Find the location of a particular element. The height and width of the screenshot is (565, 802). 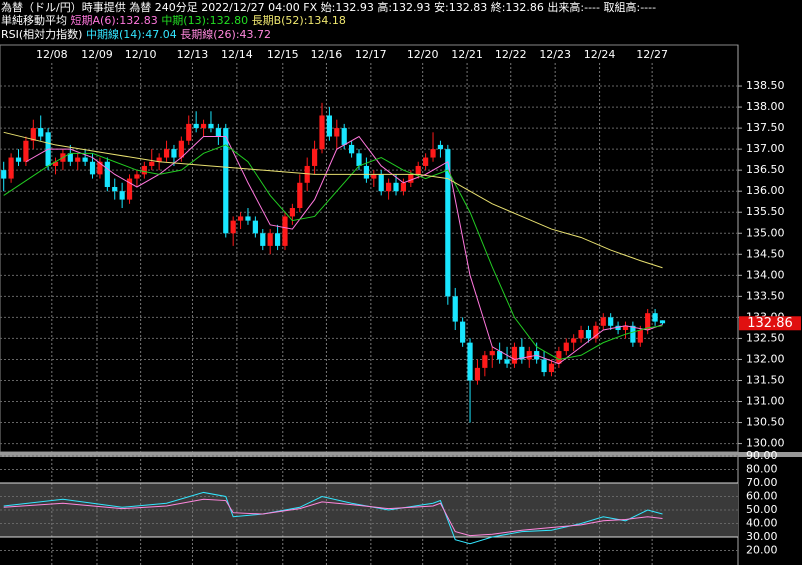

y-tick-label: 80.00 is located at coordinates (762, 469).